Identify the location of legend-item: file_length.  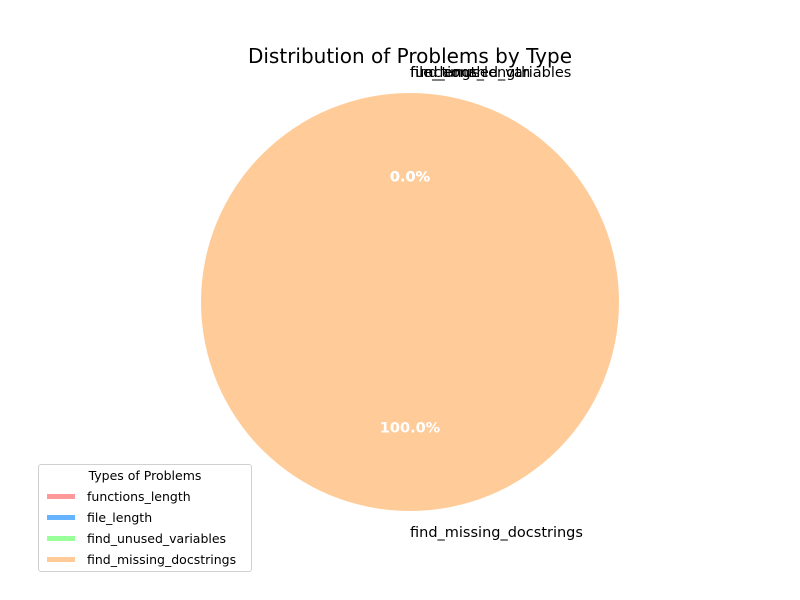
(145, 517).